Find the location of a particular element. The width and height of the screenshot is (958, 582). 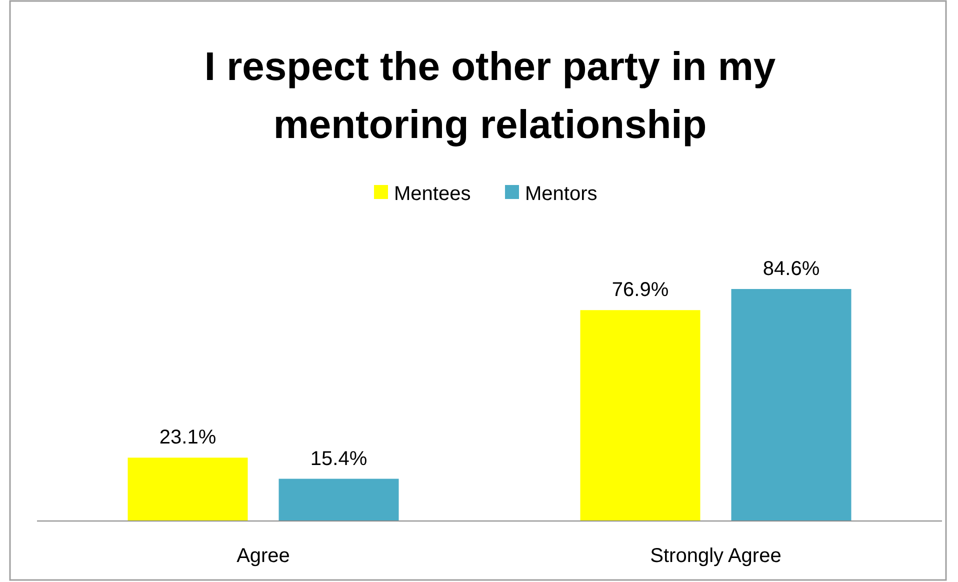

data-label: 76.9% is located at coordinates (640, 290).